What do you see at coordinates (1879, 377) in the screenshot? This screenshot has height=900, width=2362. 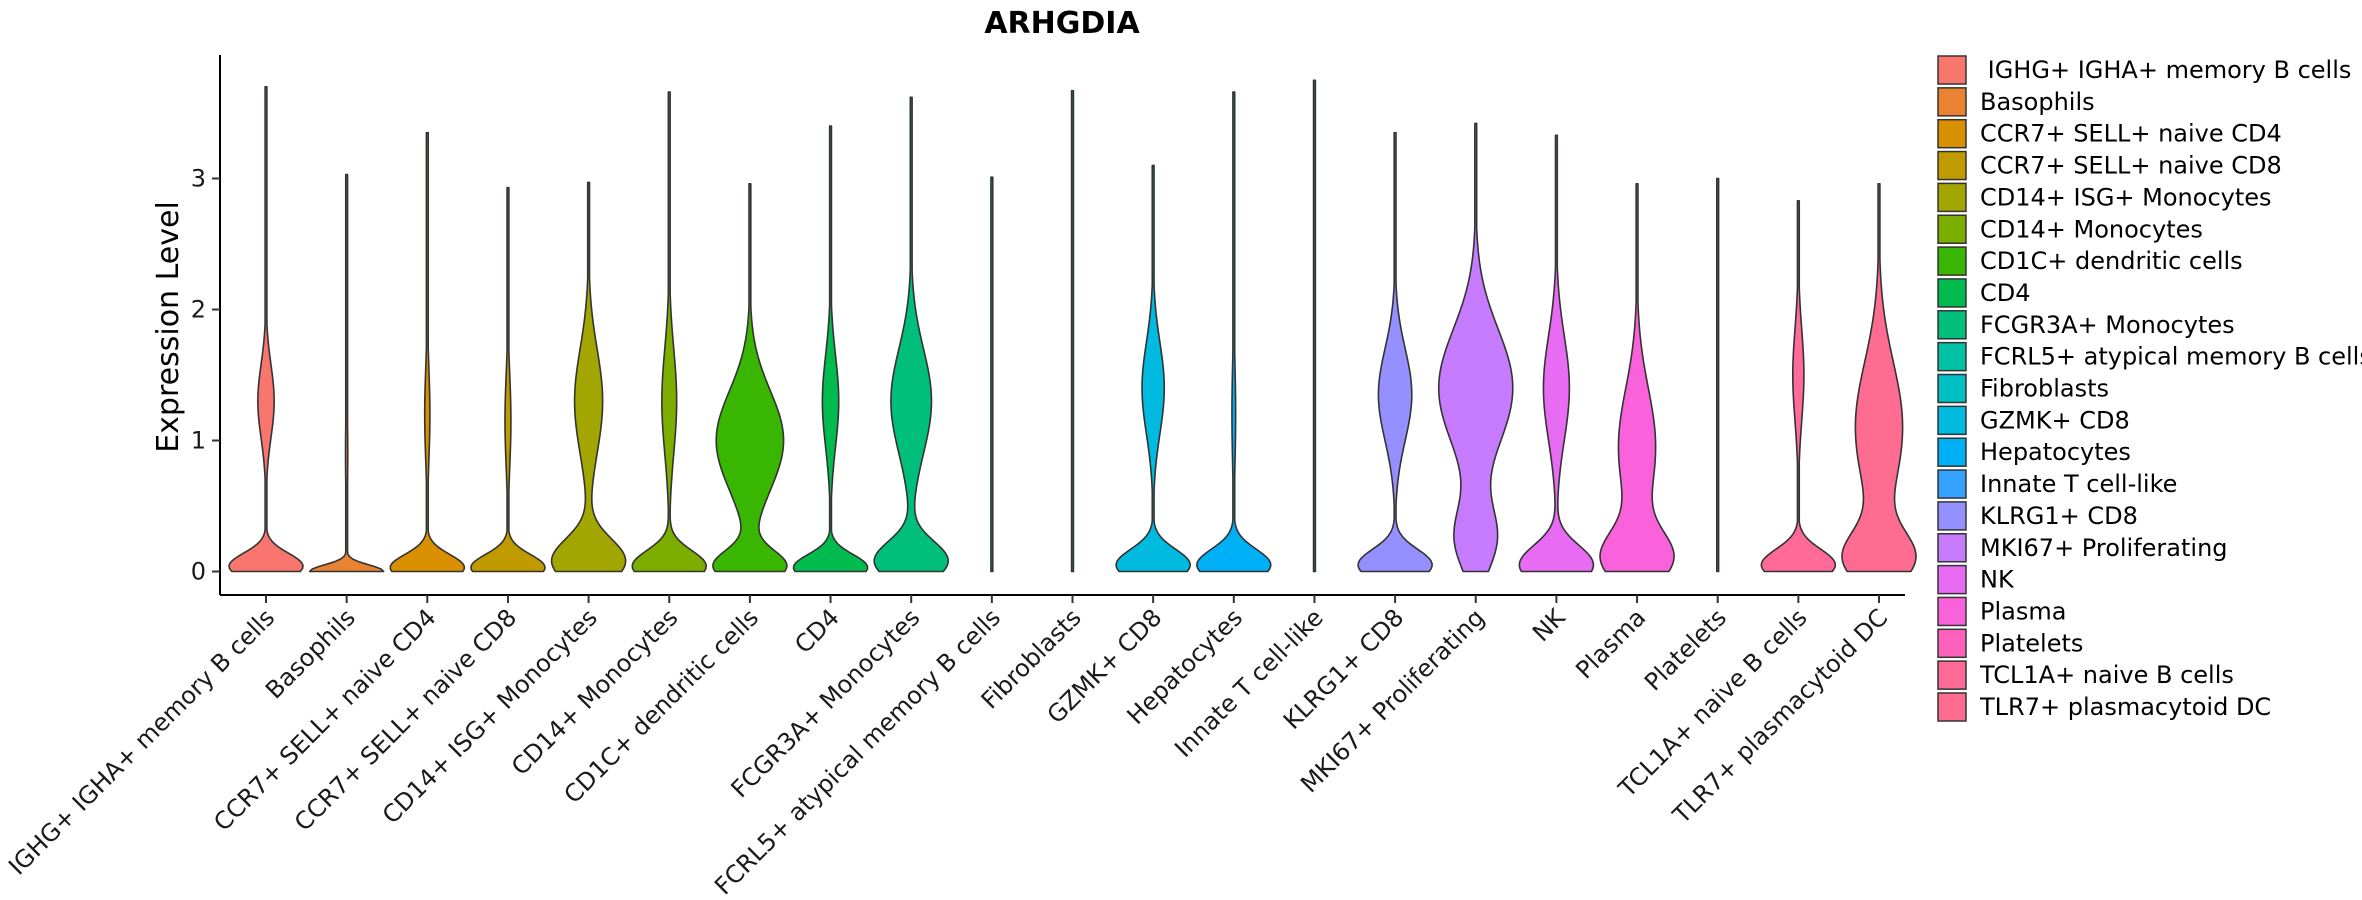 I see `violin-tlr7-plasmacytoid-dc` at bounding box center [1879, 377].